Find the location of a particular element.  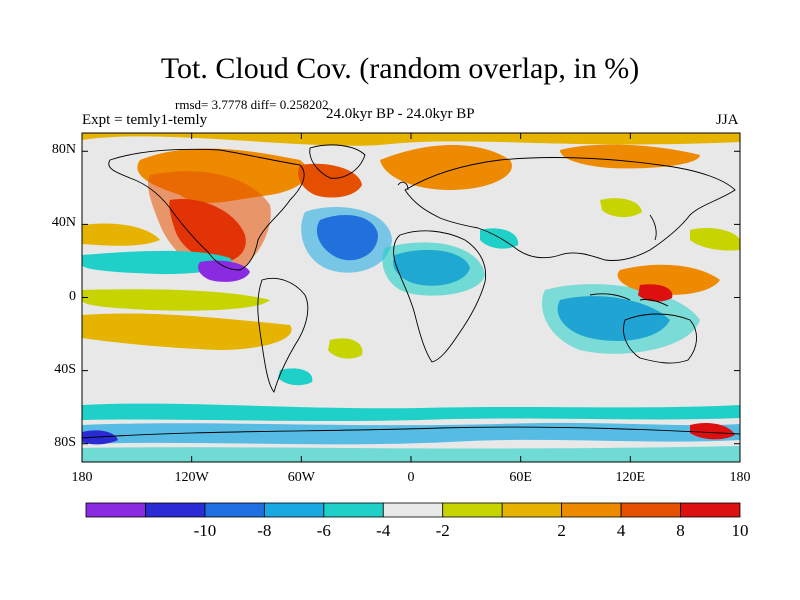

x-tick-label: 60E is located at coordinates (520, 477).